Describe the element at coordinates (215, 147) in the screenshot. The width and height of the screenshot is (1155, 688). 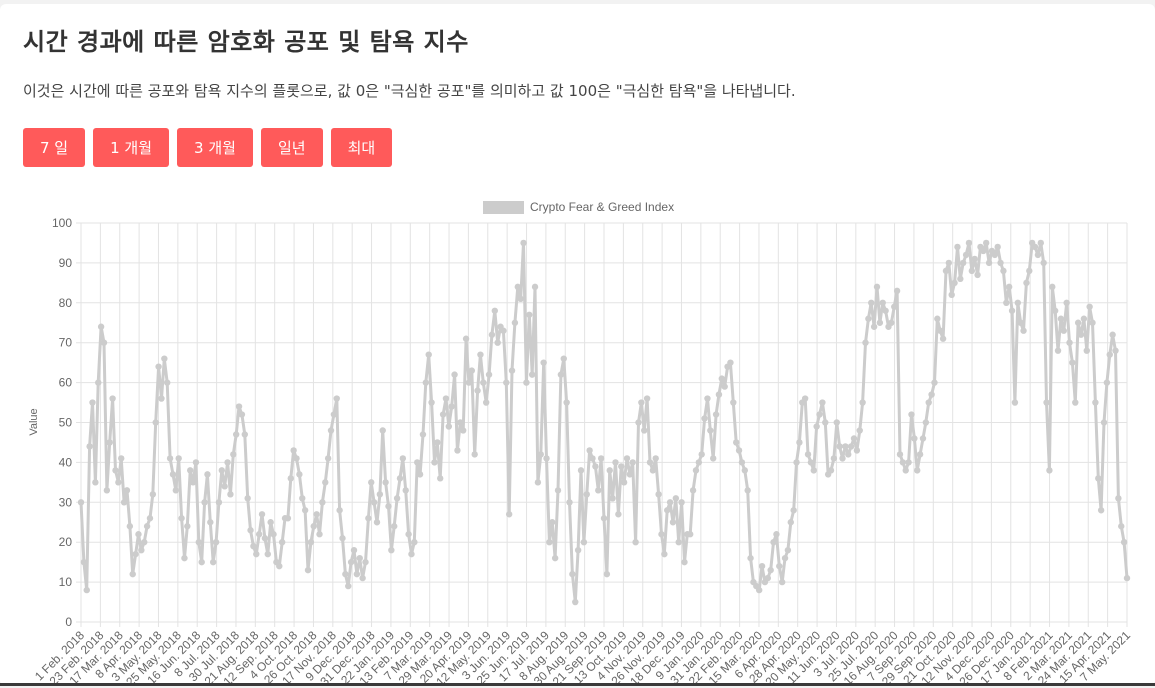
I see `range-3m-button: 3 개월` at that location.